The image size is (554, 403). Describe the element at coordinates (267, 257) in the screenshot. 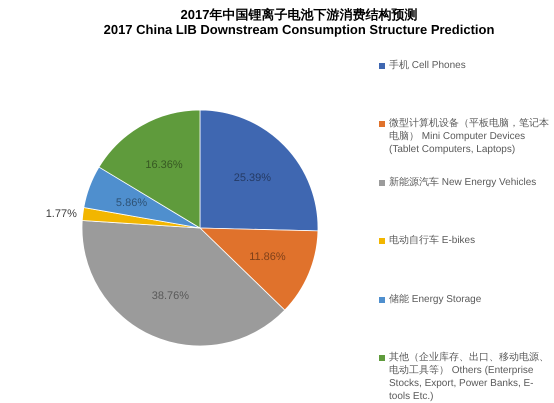

I see `data-label: 11.86%` at that location.